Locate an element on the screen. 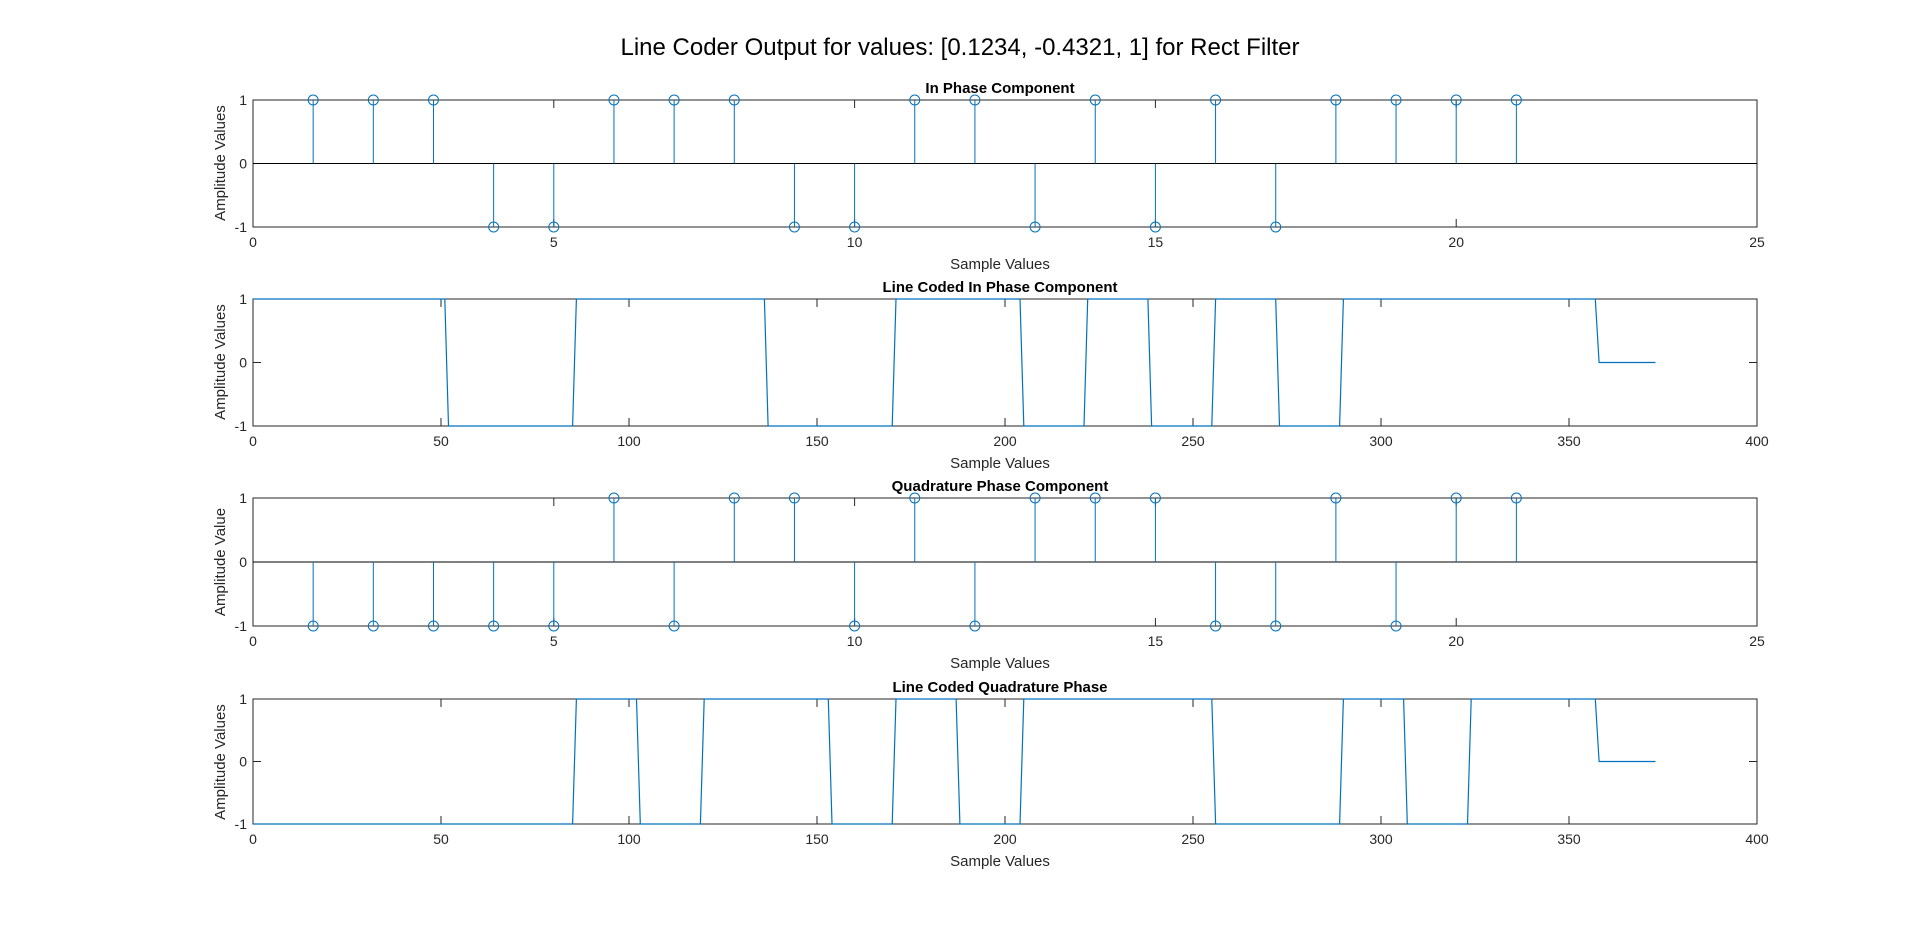 Image resolution: width=1920 pixels, height=926 pixels. x-tick-label: 5 is located at coordinates (554, 641).